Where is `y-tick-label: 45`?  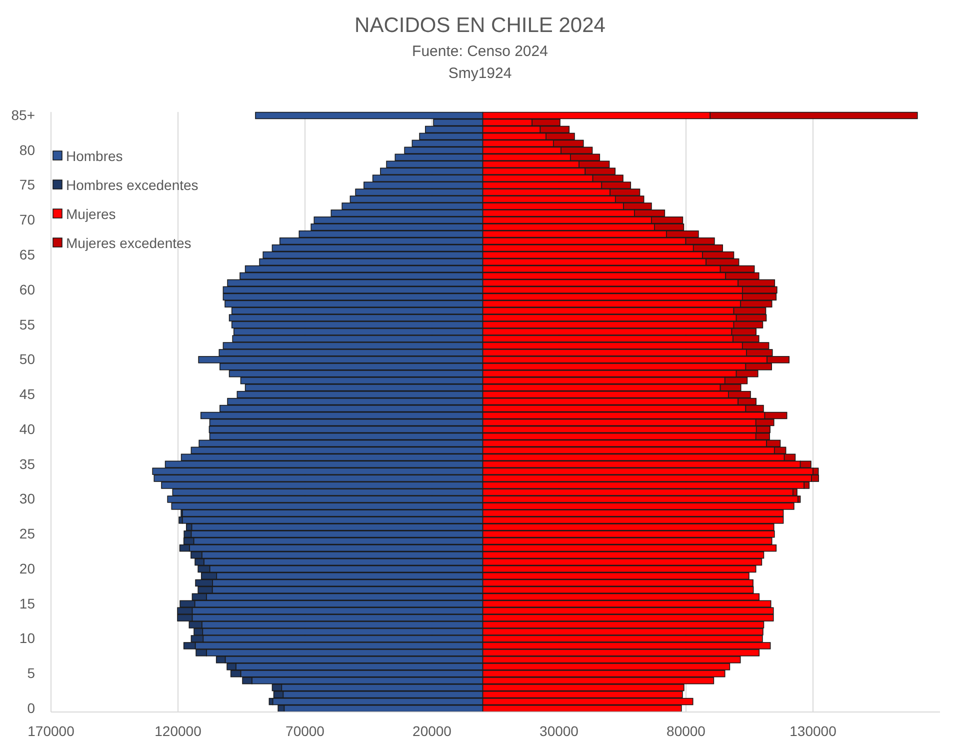 y-tick-label: 45 is located at coordinates (27, 394).